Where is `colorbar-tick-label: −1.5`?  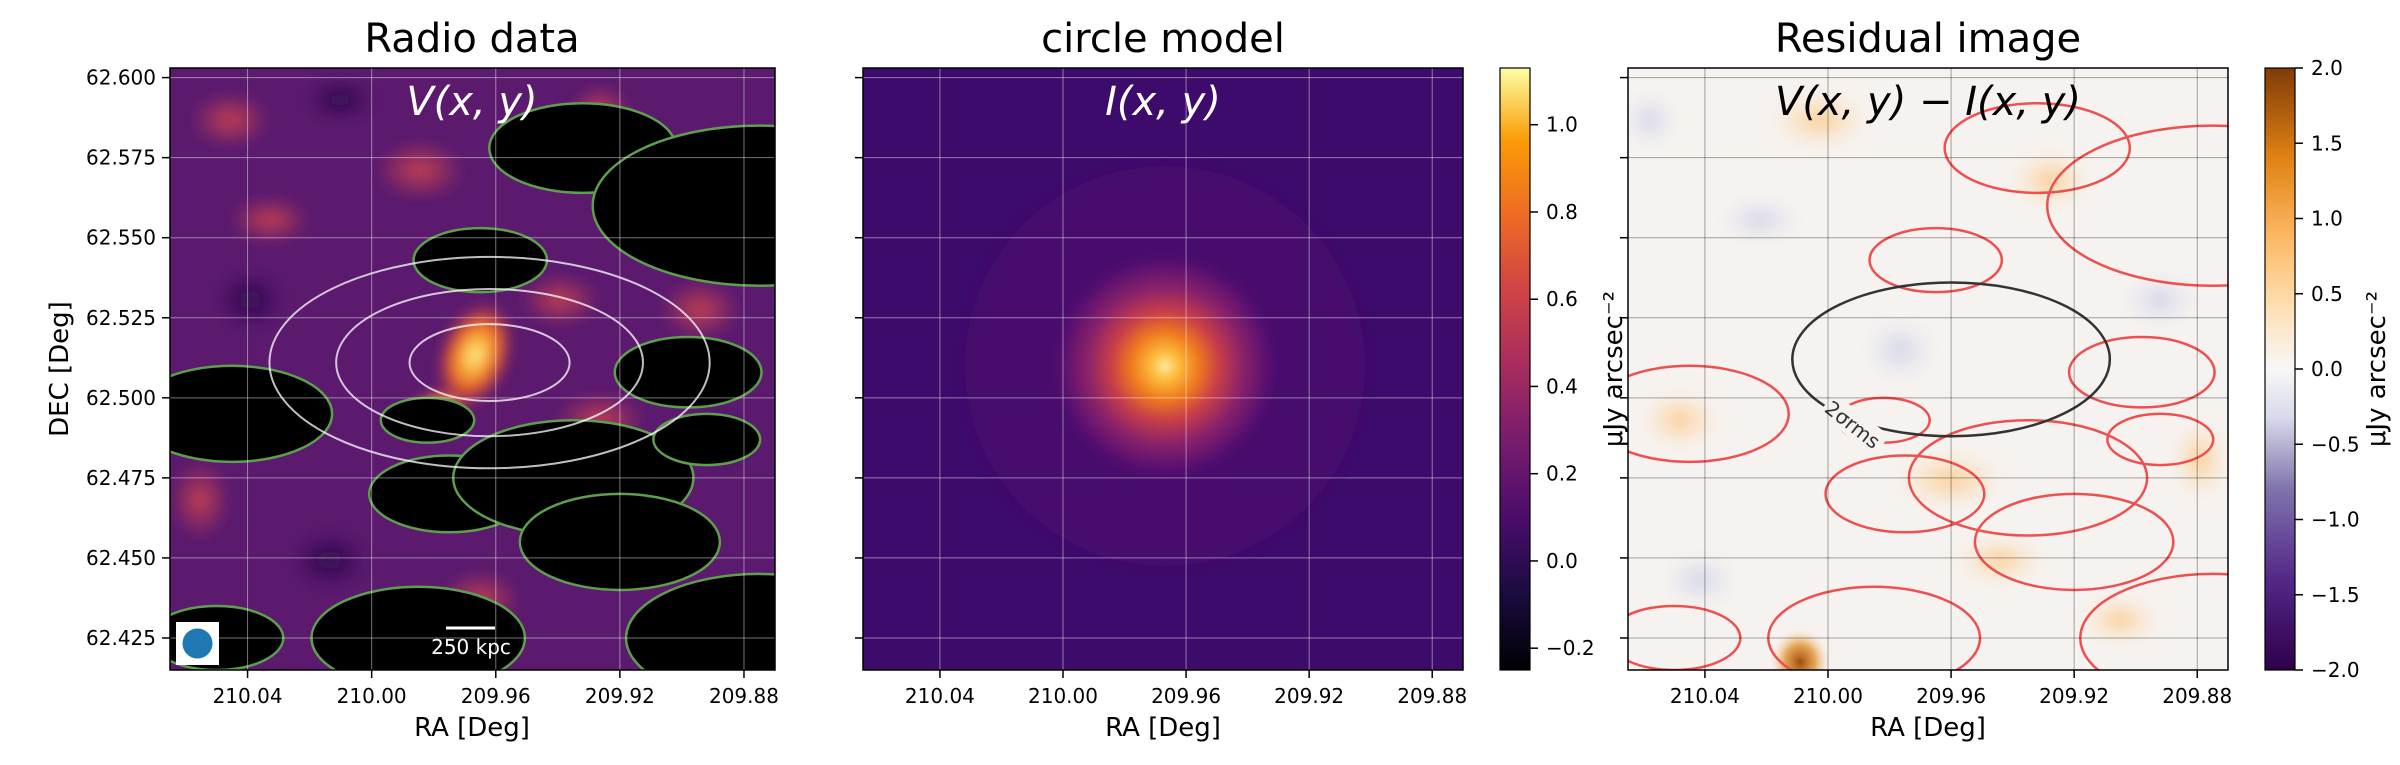
colorbar-tick-label: −1.5 is located at coordinates (2335, 595).